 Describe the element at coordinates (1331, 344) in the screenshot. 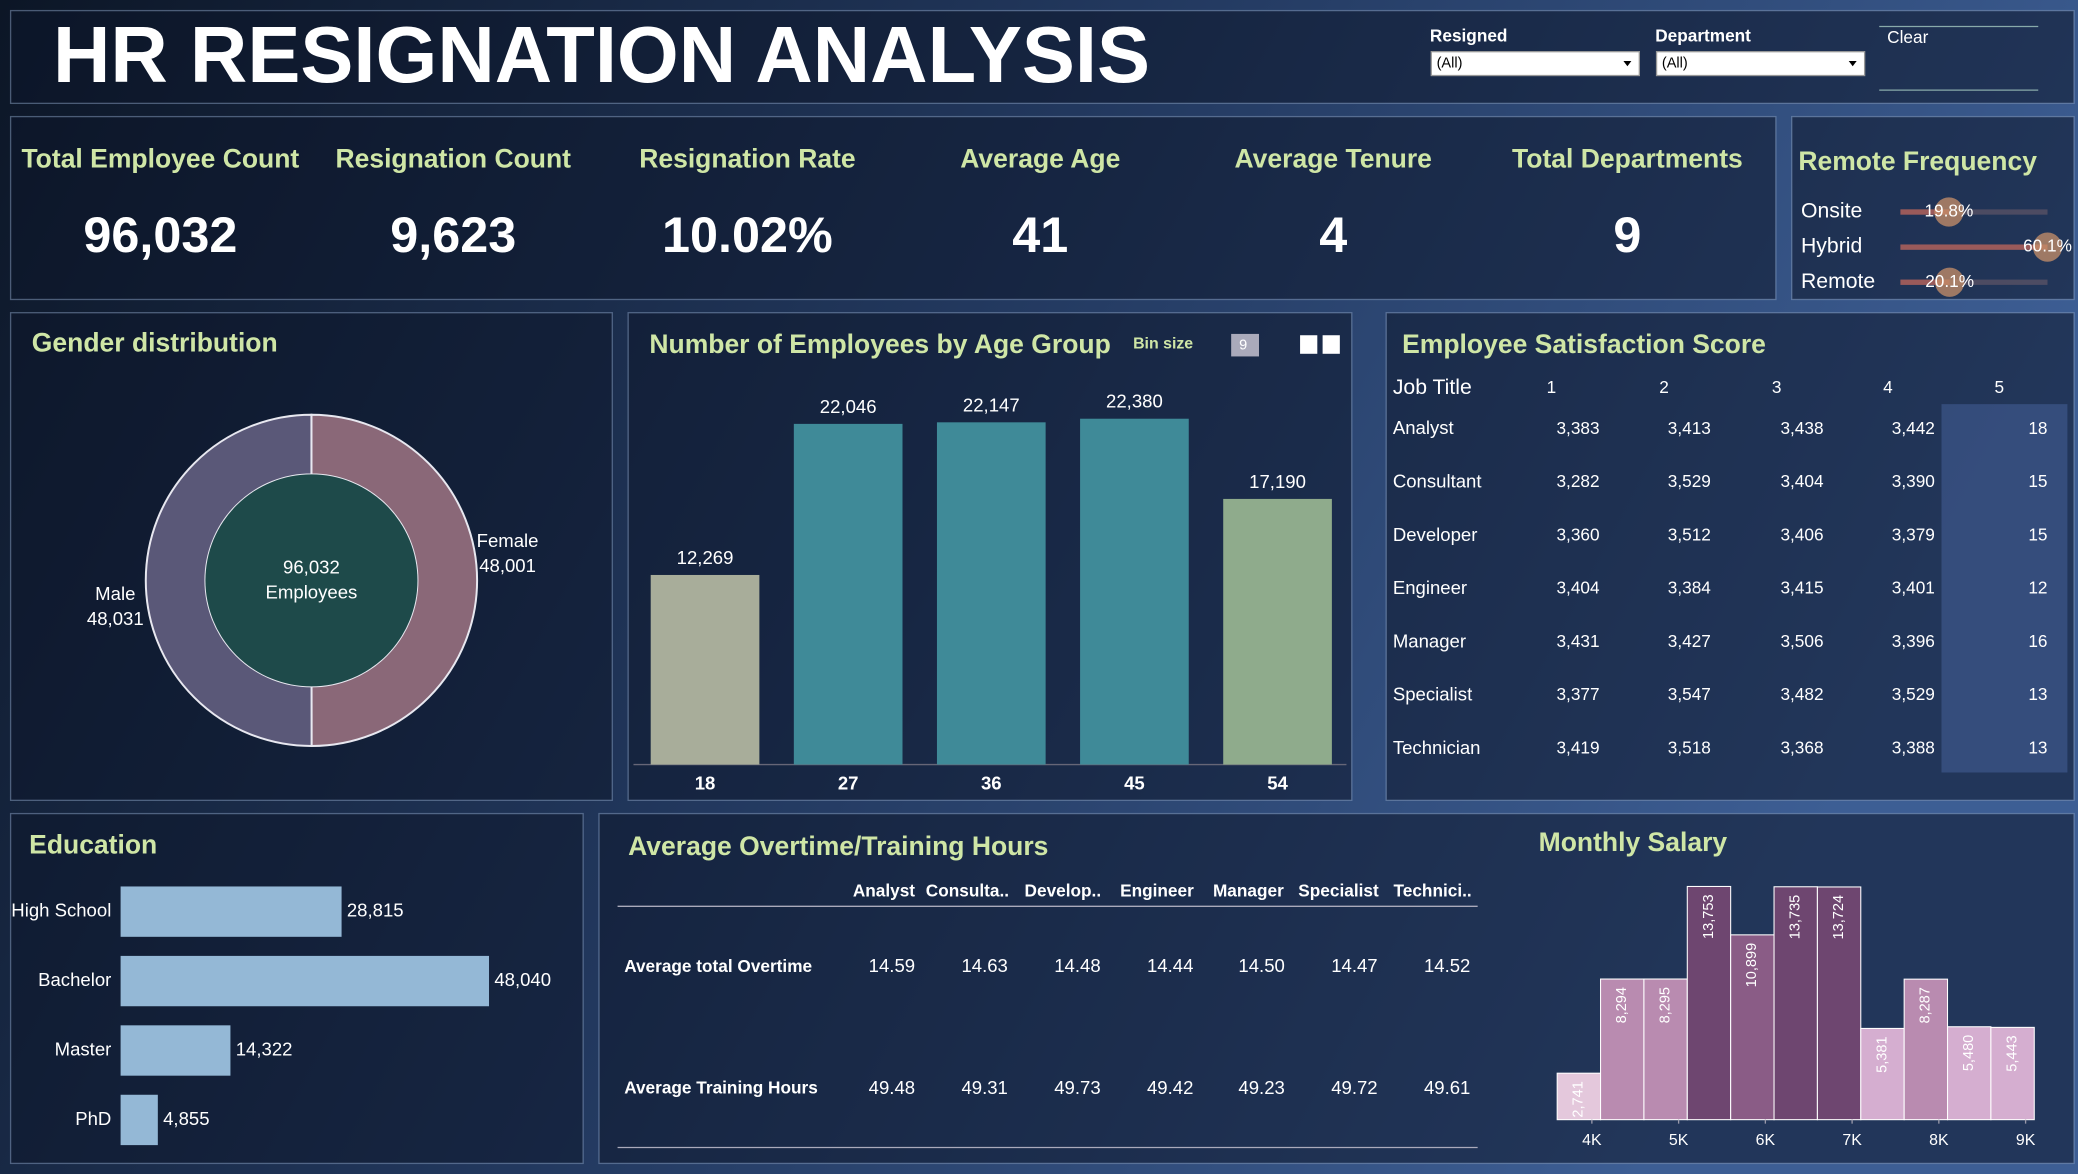

I see `nav-next` at that location.